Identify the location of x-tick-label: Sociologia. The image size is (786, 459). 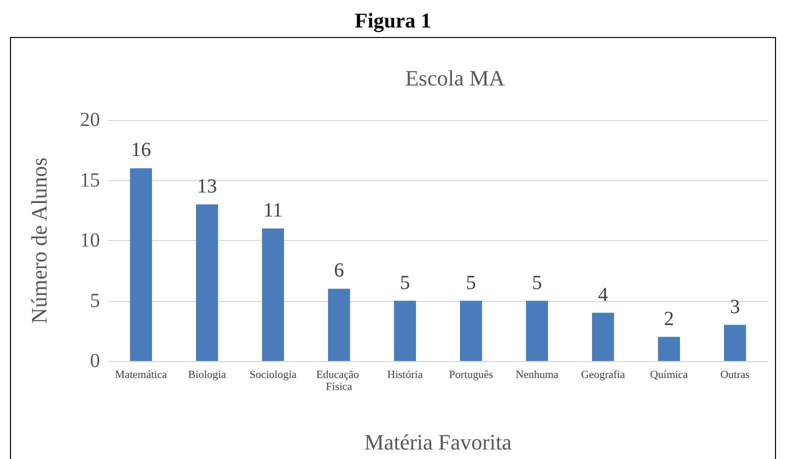
(273, 375).